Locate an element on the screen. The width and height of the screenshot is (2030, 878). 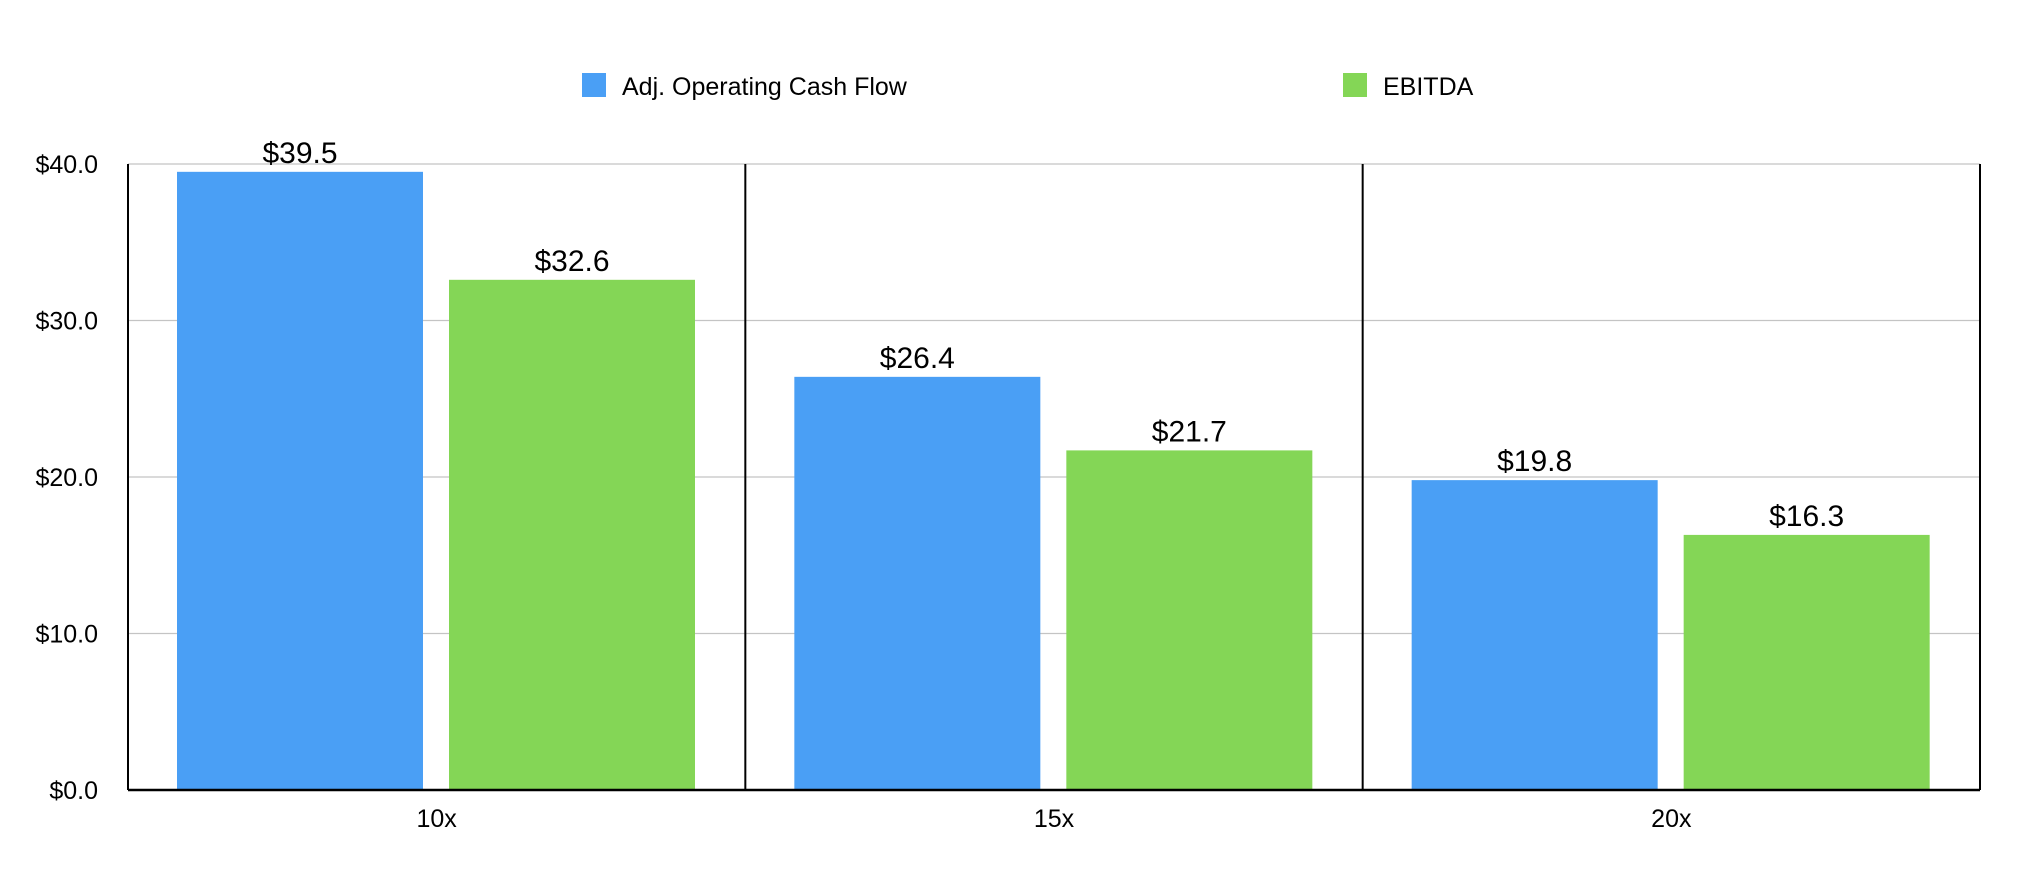
bar-value-label: $16.3 is located at coordinates (1806, 516).